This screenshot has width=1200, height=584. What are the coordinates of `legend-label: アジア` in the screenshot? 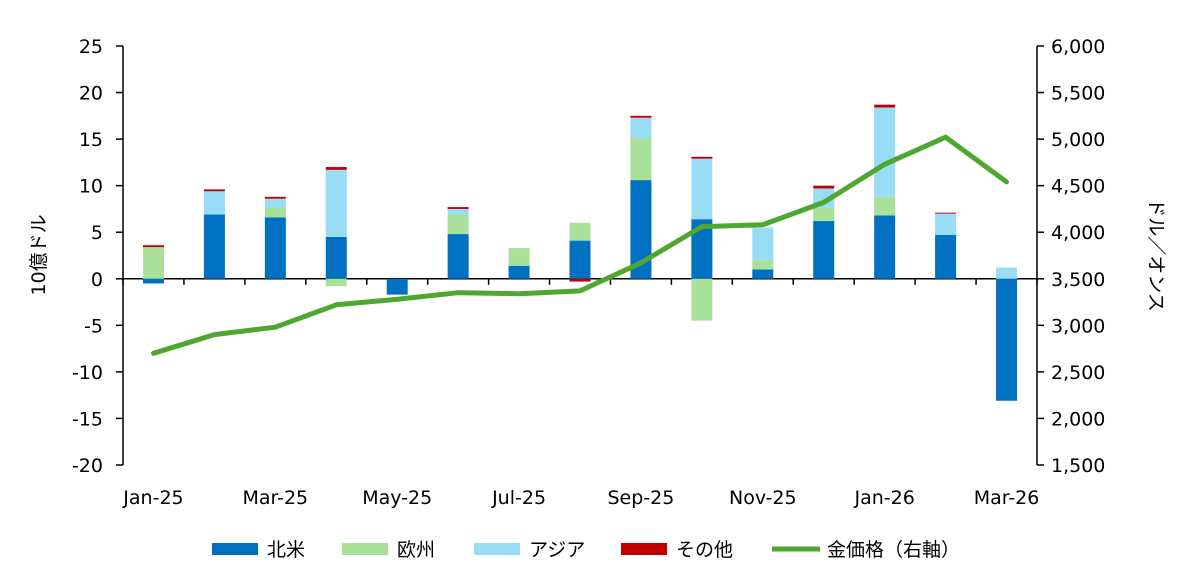 It's located at (557, 550).